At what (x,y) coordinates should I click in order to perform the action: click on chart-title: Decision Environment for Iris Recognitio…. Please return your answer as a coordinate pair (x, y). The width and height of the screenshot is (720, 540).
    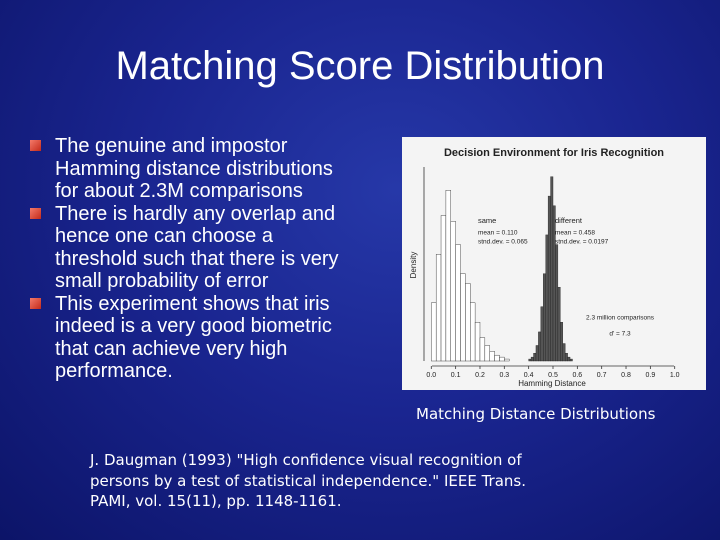
    Looking at the image, I should click on (554, 153).